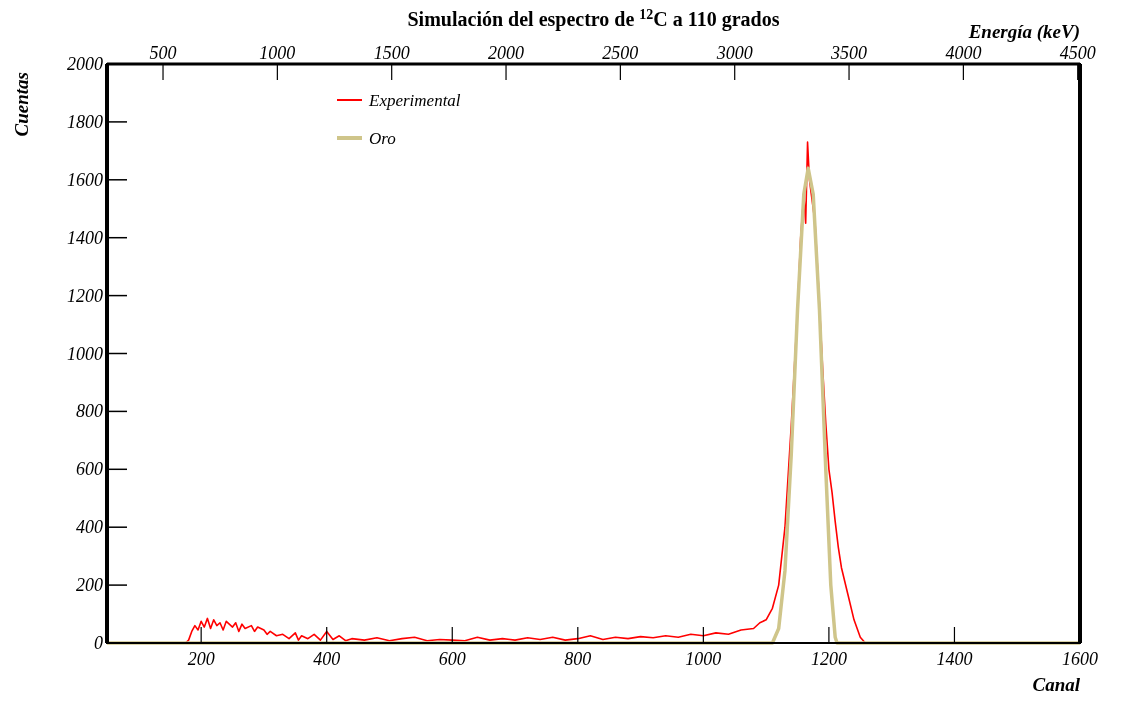  Describe the element at coordinates (452, 659) in the screenshot. I see `x-tick-label: 600` at that location.